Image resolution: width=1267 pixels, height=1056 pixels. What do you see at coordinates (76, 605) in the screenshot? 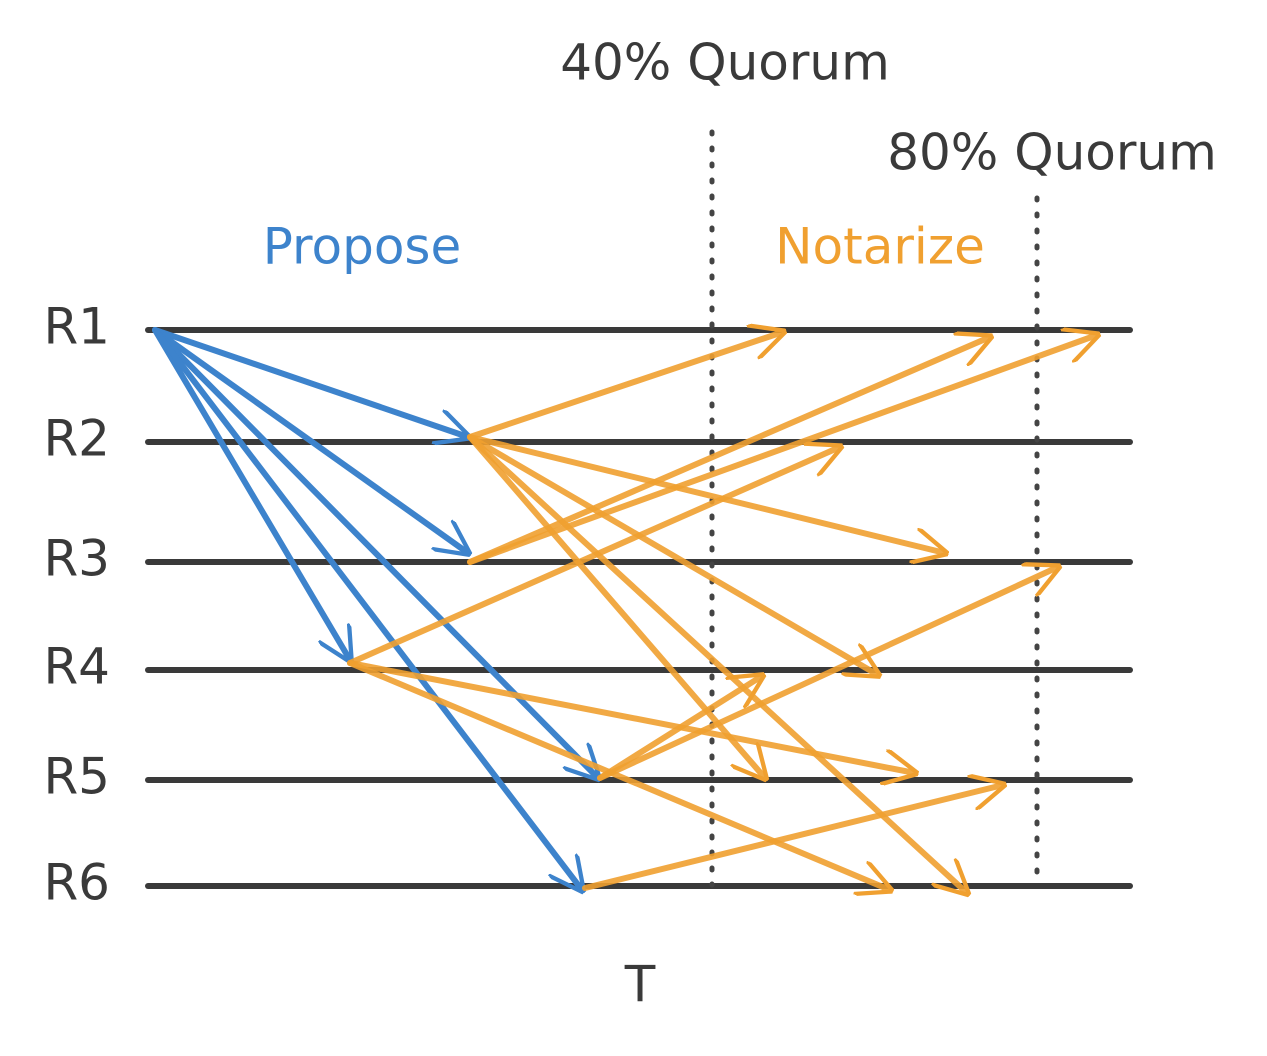
I see `row-labels: R1 R2 R3 R4 R5 R6` at bounding box center [76, 605].